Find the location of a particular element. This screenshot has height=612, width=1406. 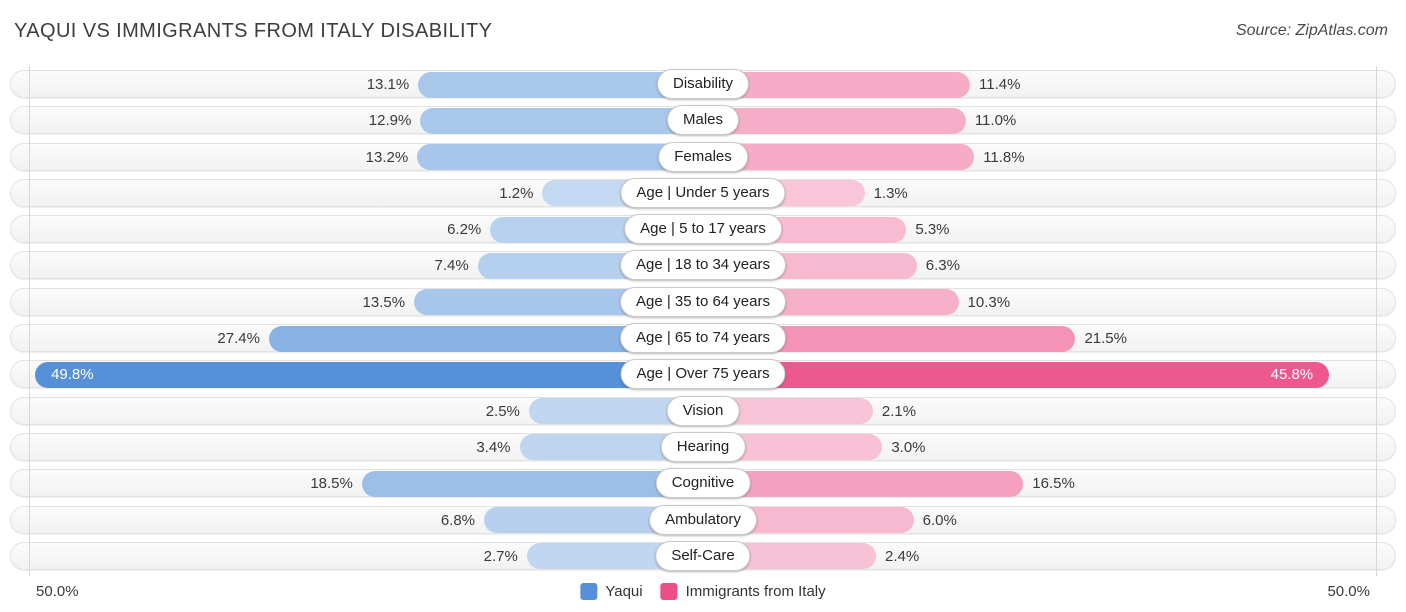

category-label: Disability is located at coordinates (703, 84).